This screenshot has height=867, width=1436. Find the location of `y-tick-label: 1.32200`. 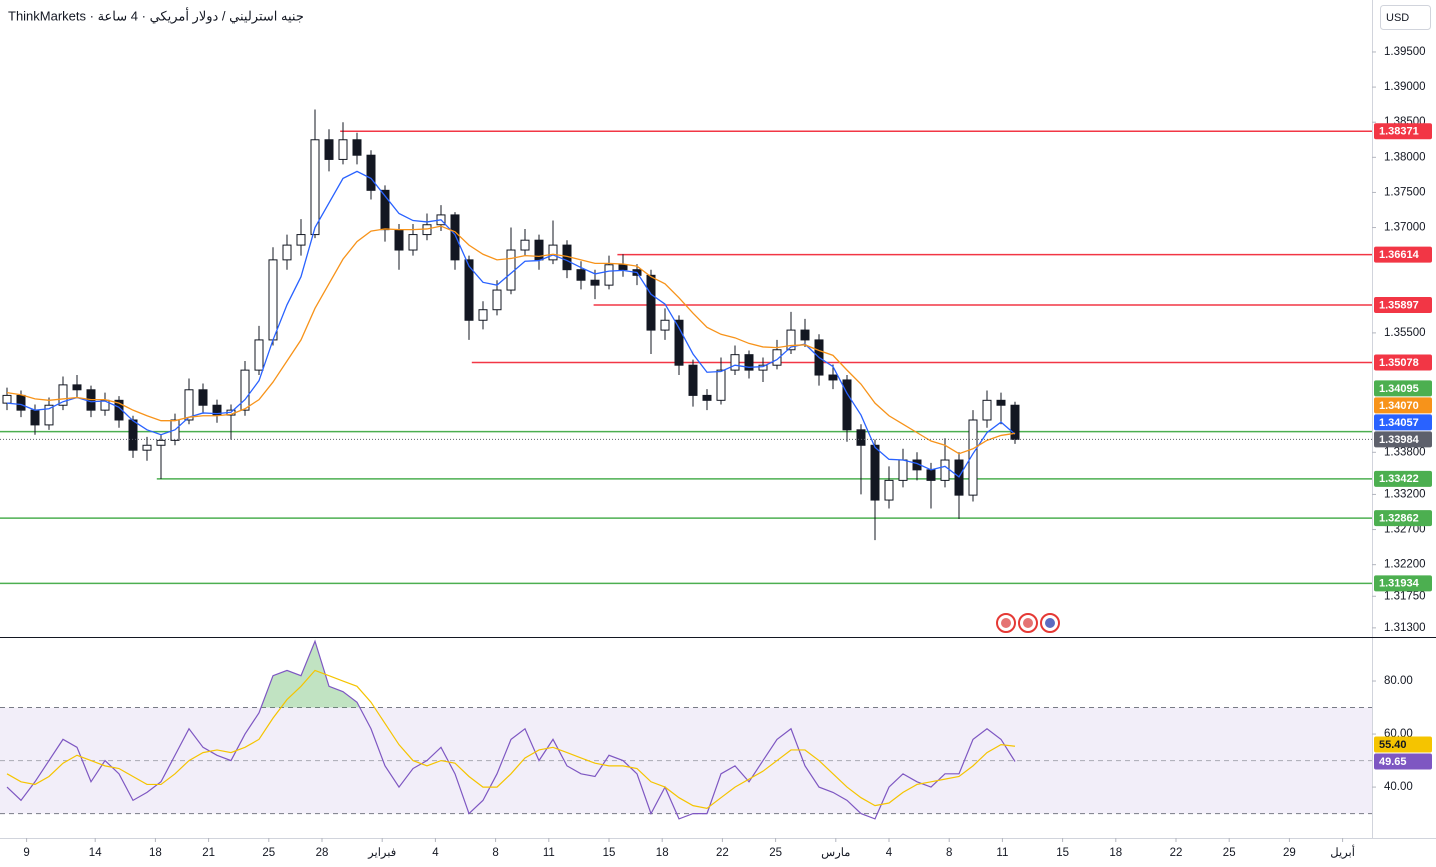

y-tick-label: 1.32200 is located at coordinates (1405, 565).